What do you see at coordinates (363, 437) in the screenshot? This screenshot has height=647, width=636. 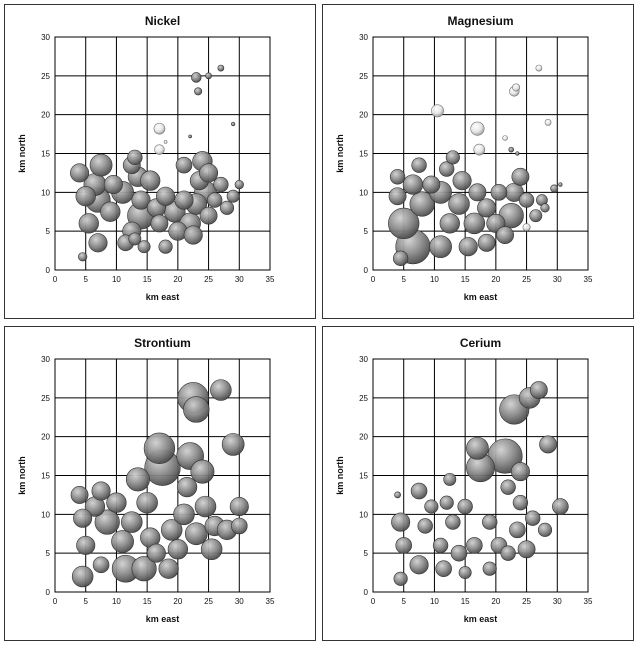 I see `y-tick-label: 20` at bounding box center [363, 437].